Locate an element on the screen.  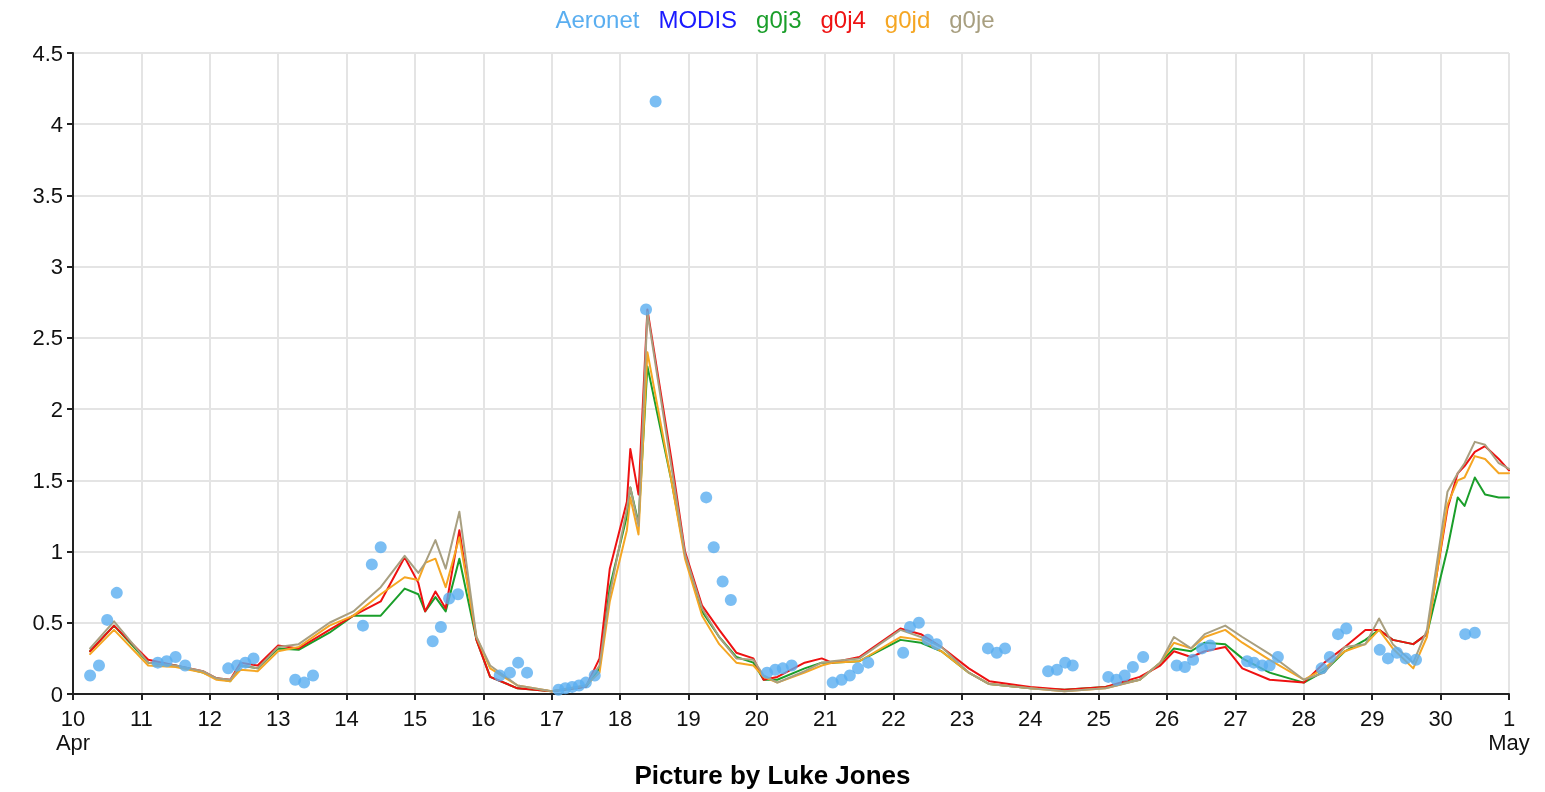
text: g0j3 is located at coordinates (779, 19).